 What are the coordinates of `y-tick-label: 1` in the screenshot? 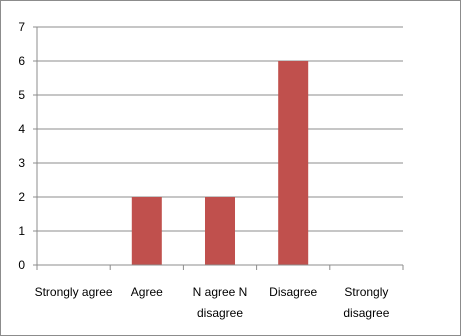 It's located at (21, 231).